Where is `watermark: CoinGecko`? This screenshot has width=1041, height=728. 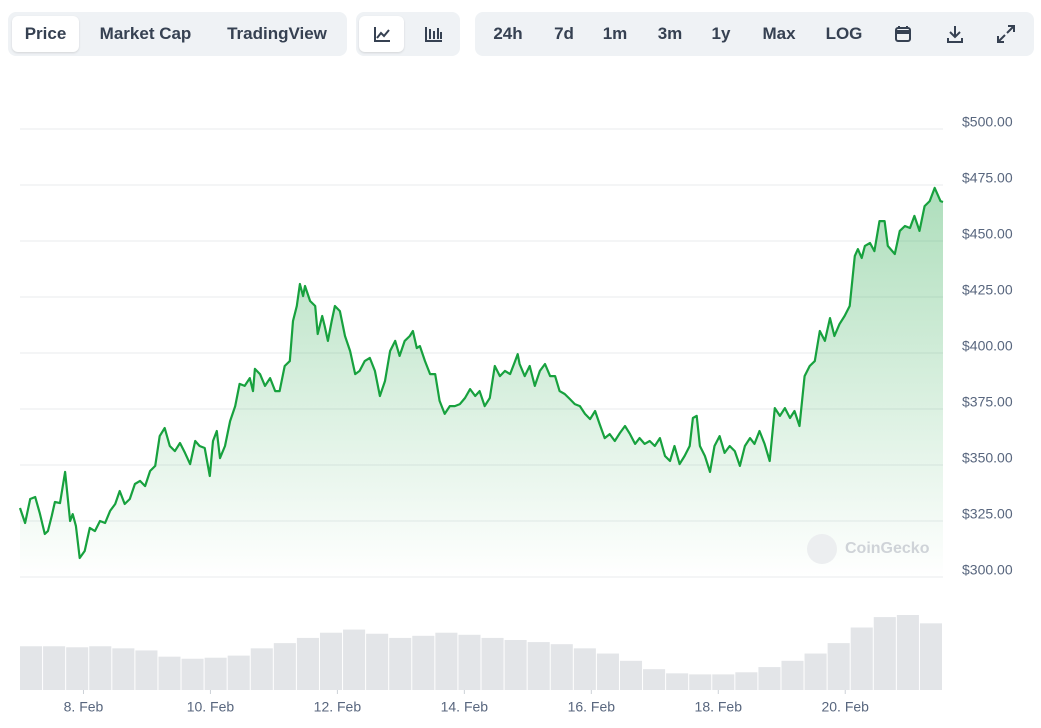
watermark: CoinGecko is located at coordinates (868, 549).